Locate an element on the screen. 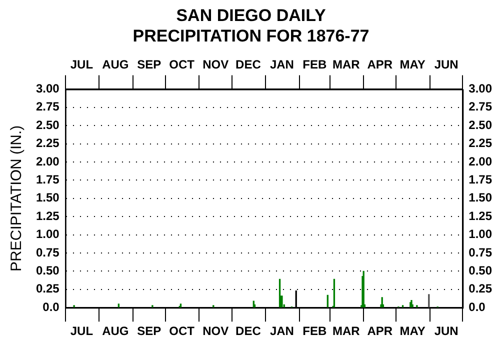  y2-tick-label: 2.00 is located at coordinates (480, 161).